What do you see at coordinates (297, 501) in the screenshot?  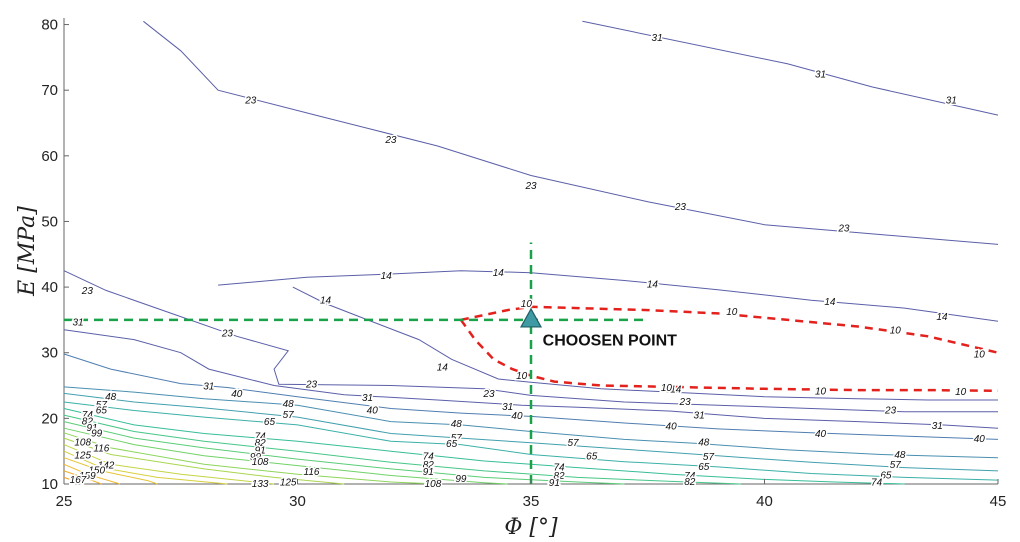 I see `x-tick-label: 30` at bounding box center [297, 501].